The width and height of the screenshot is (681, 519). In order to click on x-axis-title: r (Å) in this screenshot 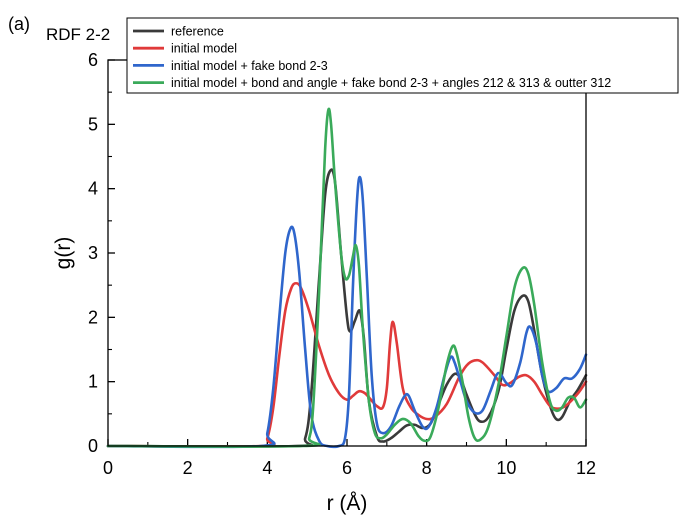, I will do `click(347, 503)`.